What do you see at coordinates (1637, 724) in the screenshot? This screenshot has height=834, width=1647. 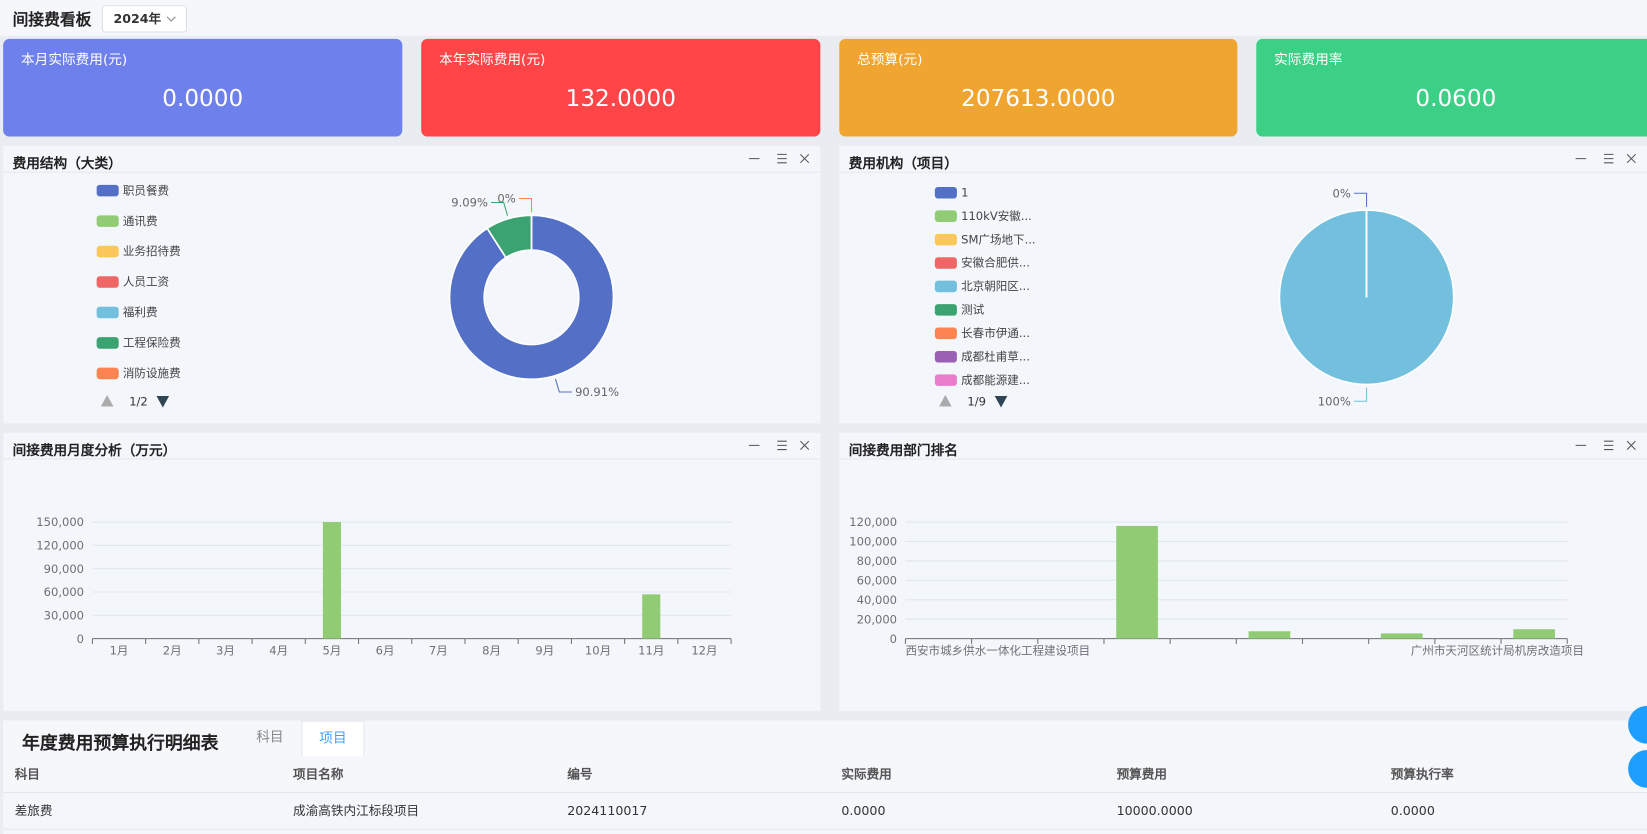 I see `float-button` at bounding box center [1637, 724].